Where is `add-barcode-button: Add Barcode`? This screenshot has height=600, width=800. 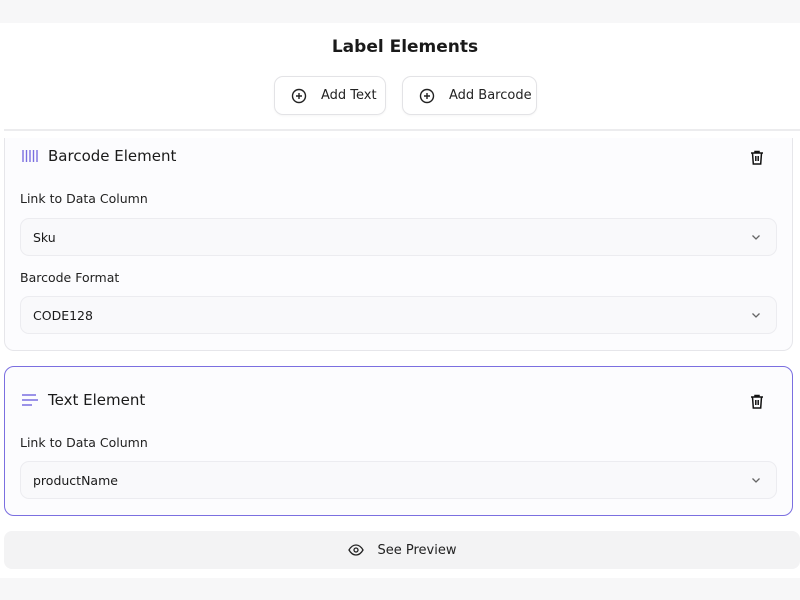
add-barcode-button: Add Barcode is located at coordinates (469, 95).